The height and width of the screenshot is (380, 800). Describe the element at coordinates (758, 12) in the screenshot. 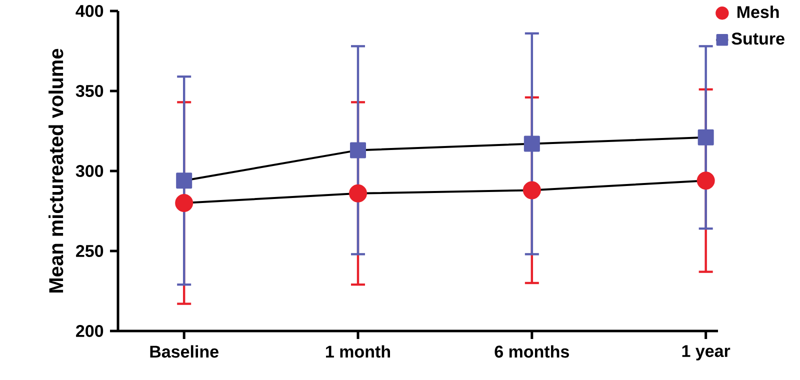

I see `legend-label: Mesh` at that location.